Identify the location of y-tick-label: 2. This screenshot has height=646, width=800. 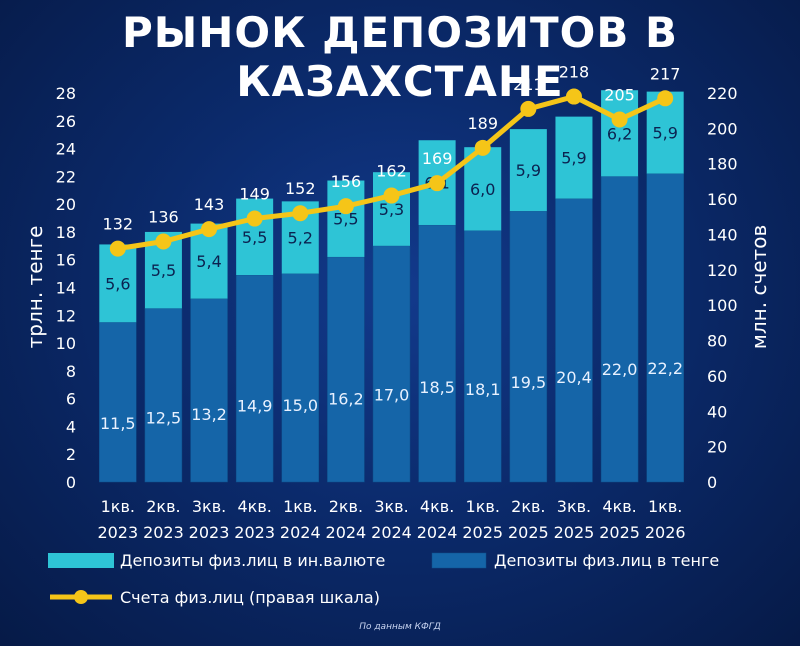
(71, 454).